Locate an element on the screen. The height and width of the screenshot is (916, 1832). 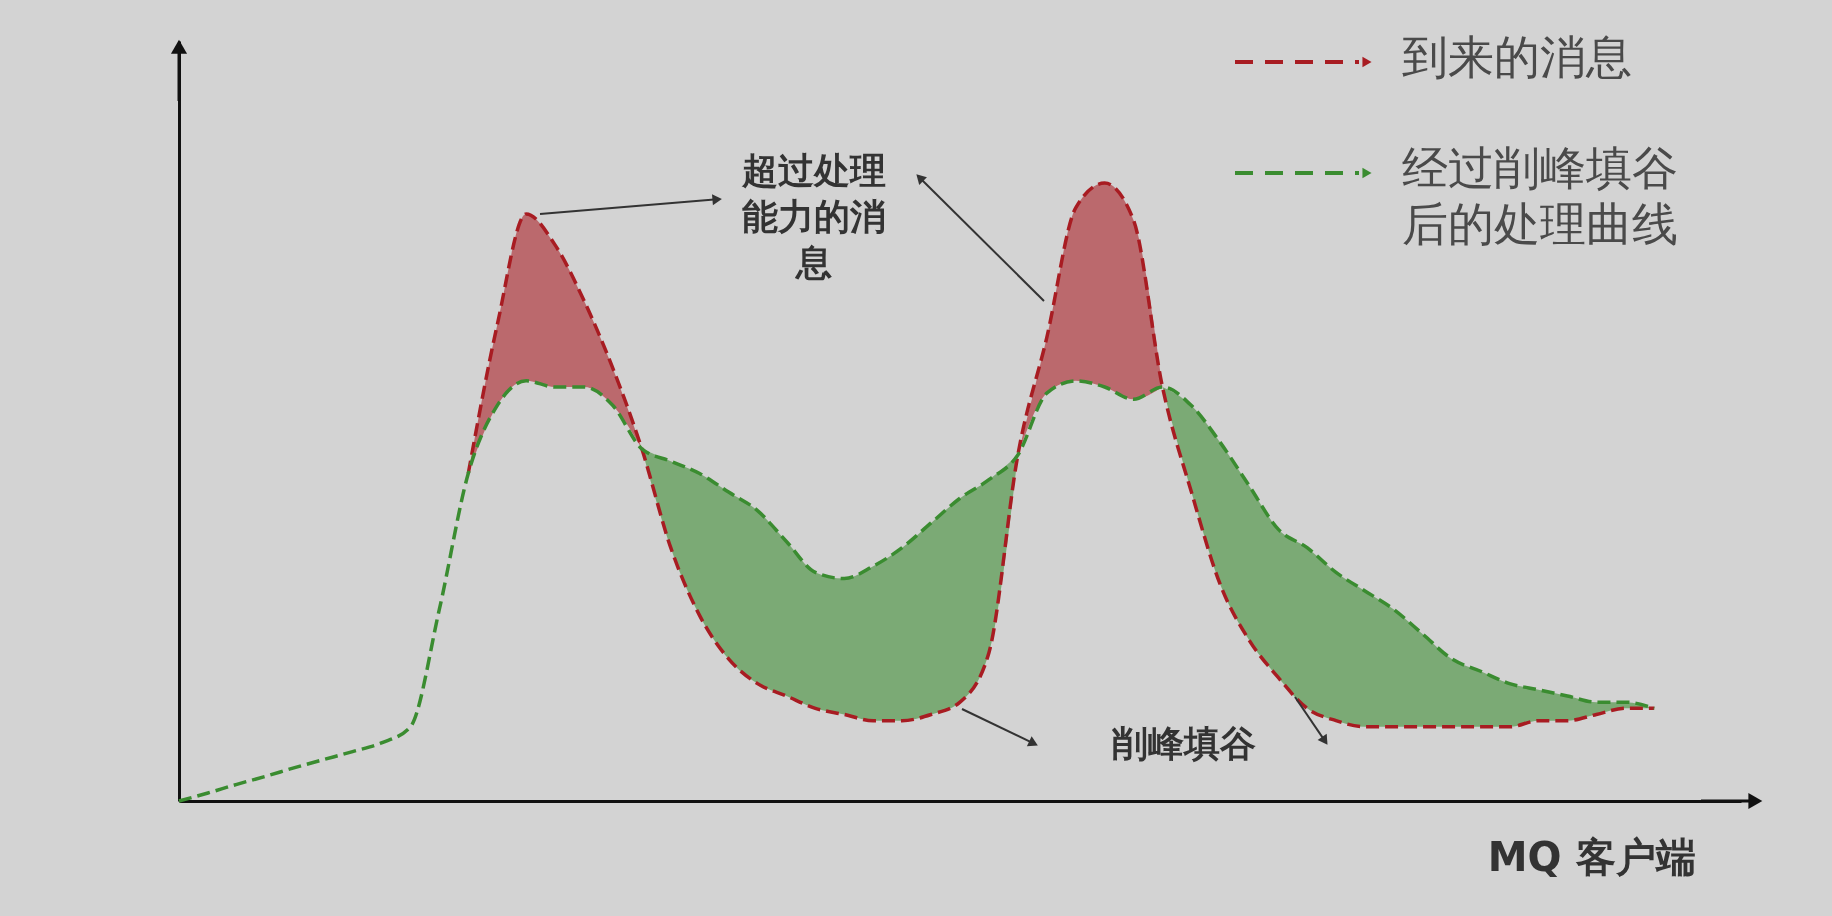
annotation: 超过处理能力的消息 is located at coordinates (813, 217).